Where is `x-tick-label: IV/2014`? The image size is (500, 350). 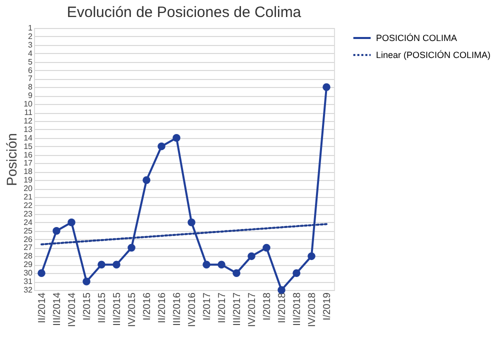 x-tick-label: IV/2014 is located at coordinates (72, 309).